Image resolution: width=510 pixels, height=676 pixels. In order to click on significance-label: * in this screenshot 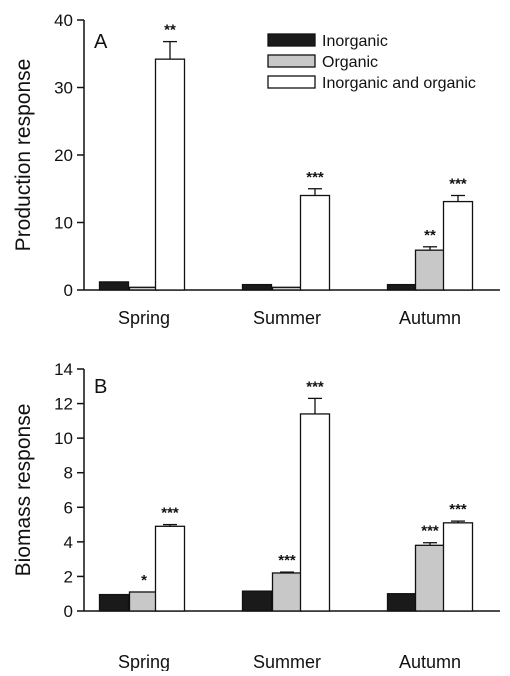, I will do `click(144, 580)`.